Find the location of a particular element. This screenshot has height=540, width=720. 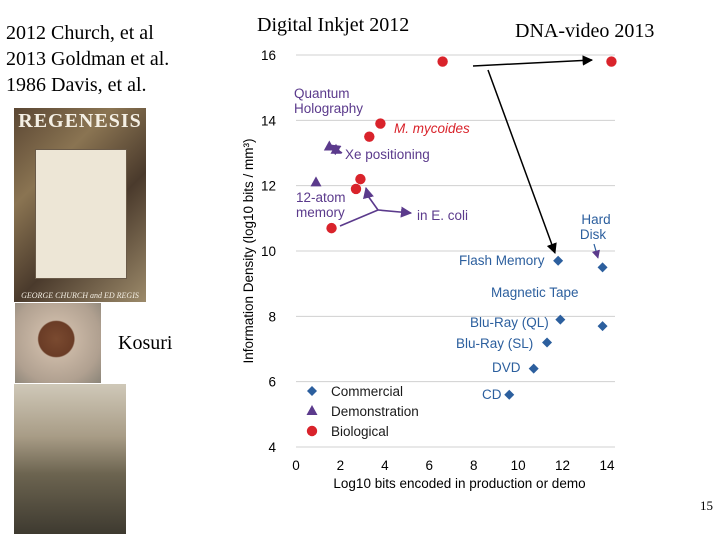

kosuri-label: Kosuri is located at coordinates (145, 343).